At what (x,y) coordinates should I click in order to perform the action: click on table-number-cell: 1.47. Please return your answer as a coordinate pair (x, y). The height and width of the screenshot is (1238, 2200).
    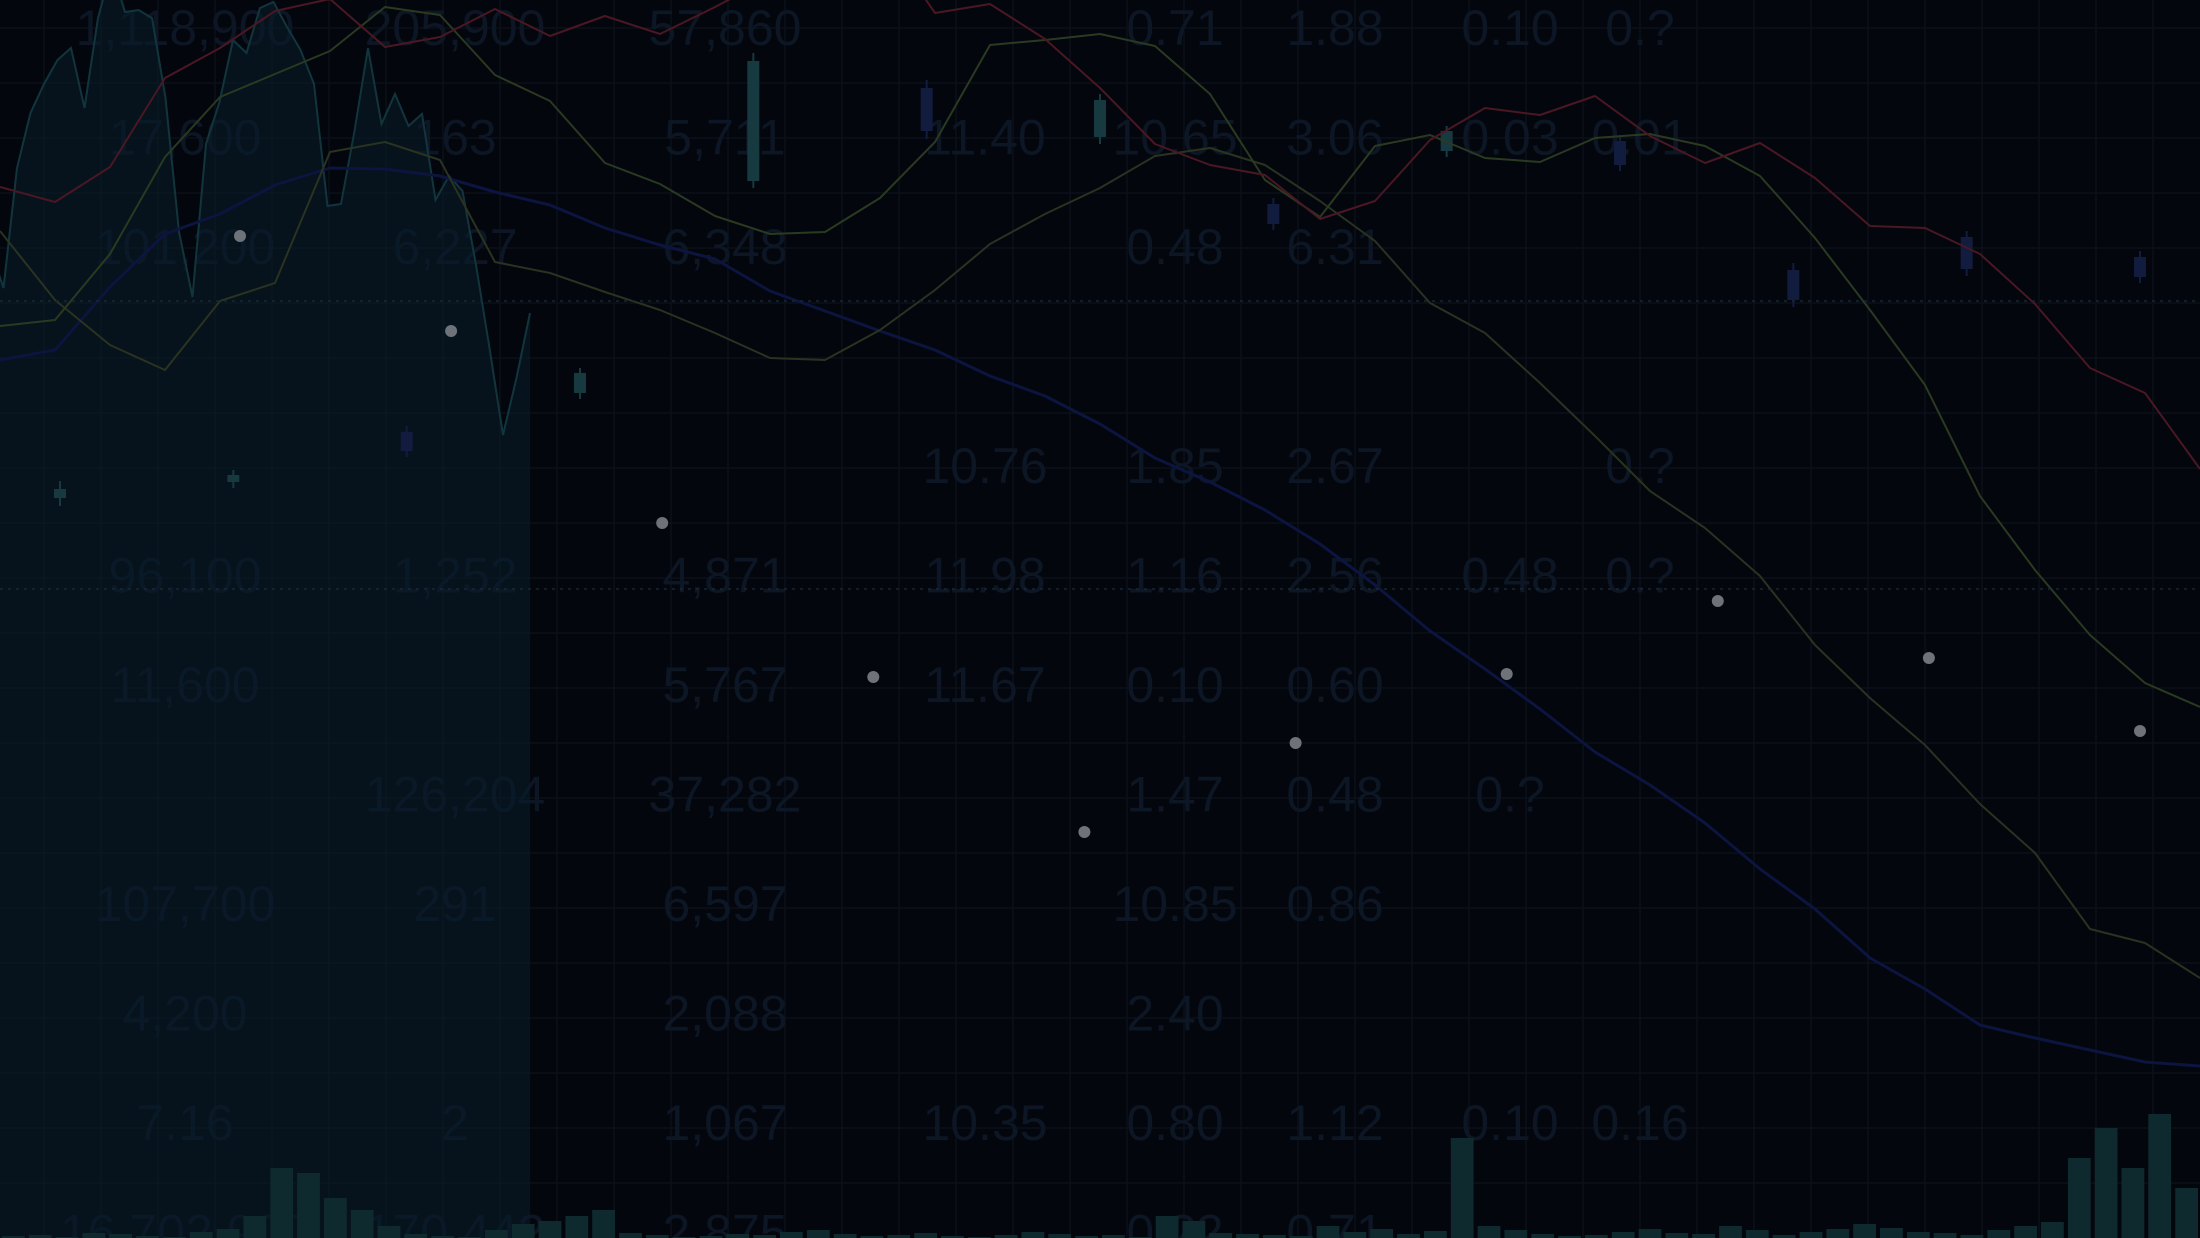
    Looking at the image, I should click on (1174, 795).